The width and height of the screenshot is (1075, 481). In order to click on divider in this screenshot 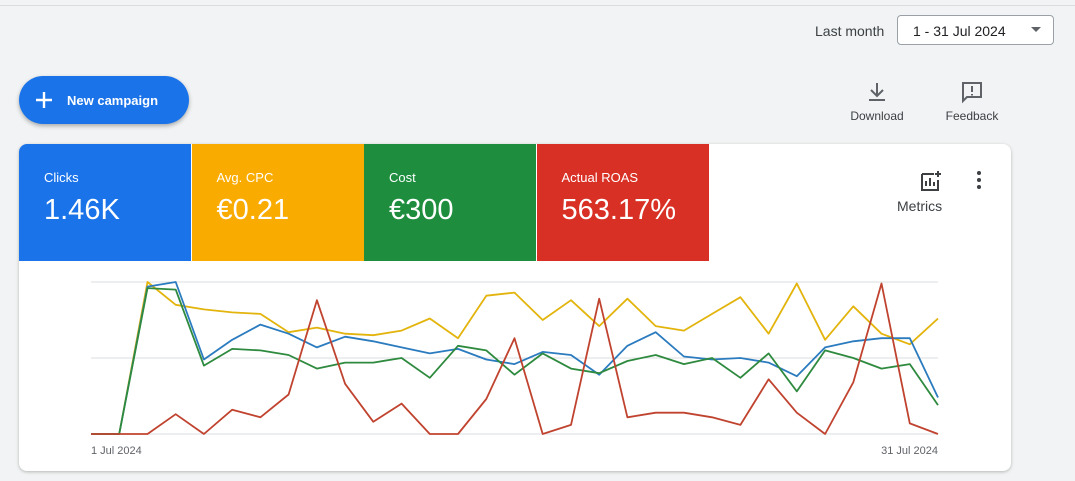, I will do `click(537, 5)`.